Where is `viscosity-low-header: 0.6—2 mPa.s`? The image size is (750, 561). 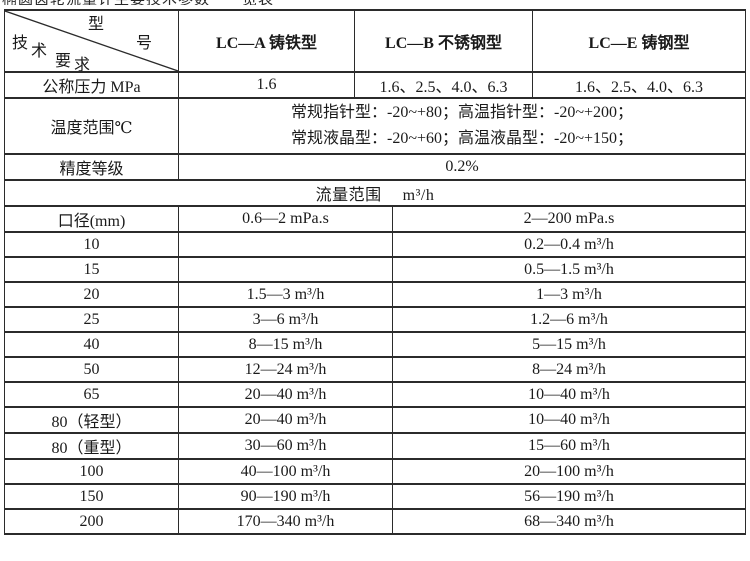
viscosity-low-header: 0.6—2 mPa.s is located at coordinates (285, 219).